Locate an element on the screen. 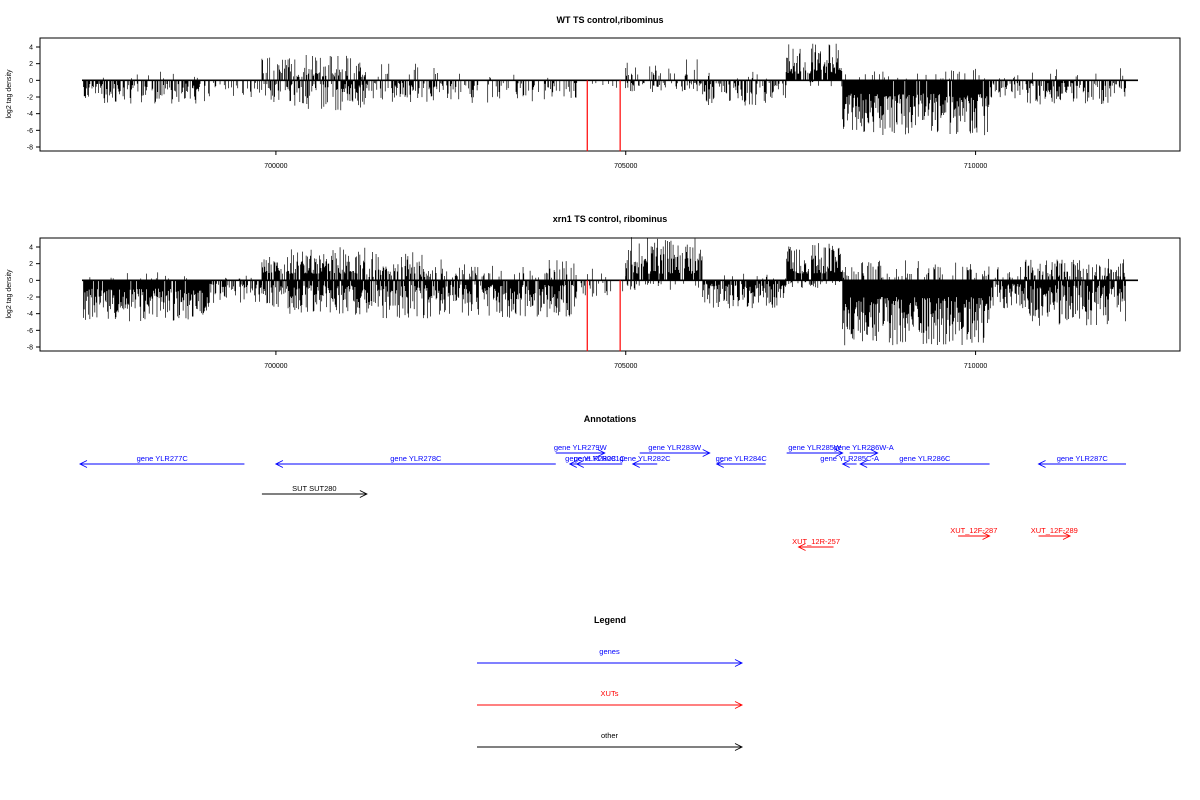  feature-label: gene YLR285C-A is located at coordinates (849, 458).